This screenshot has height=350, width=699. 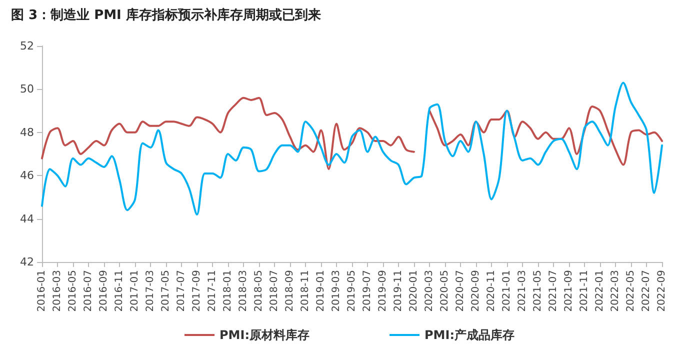 I want to click on x-tick-label: 2021-05, so click(x=538, y=291).